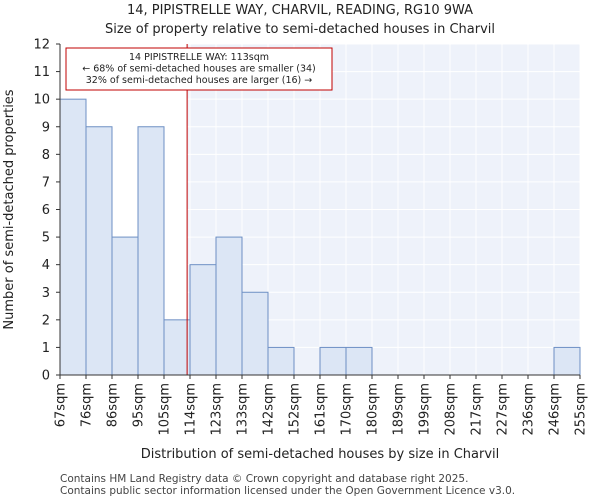 Image resolution: width=600 pixels, height=500 pixels. I want to click on y-tick-label: 1, so click(46, 348).